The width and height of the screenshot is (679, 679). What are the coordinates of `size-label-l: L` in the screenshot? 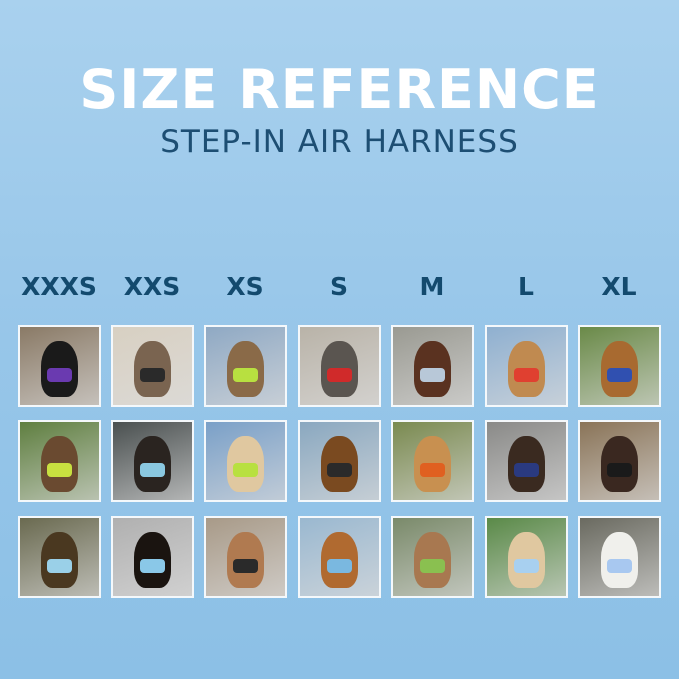 It's located at (526, 286).